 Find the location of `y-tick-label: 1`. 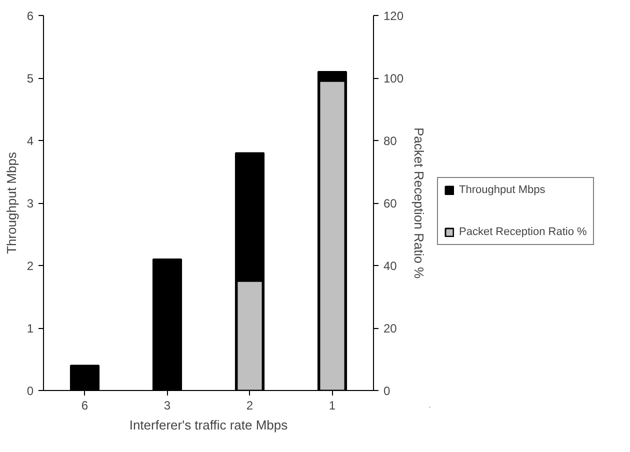

y-tick-label: 1 is located at coordinates (30, 329).